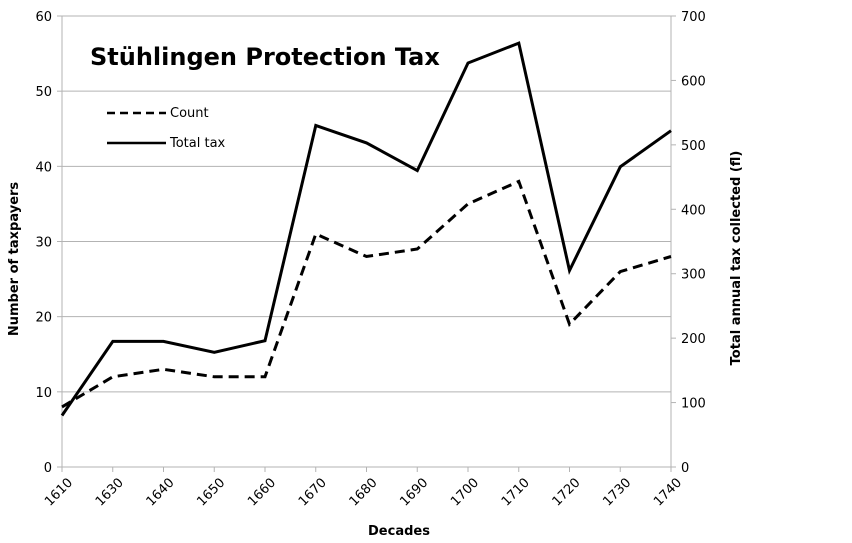  Describe the element at coordinates (693, 243) in the screenshot. I see `right-y-tick-labels: 0 100 200 300 400 500 600 700` at that location.